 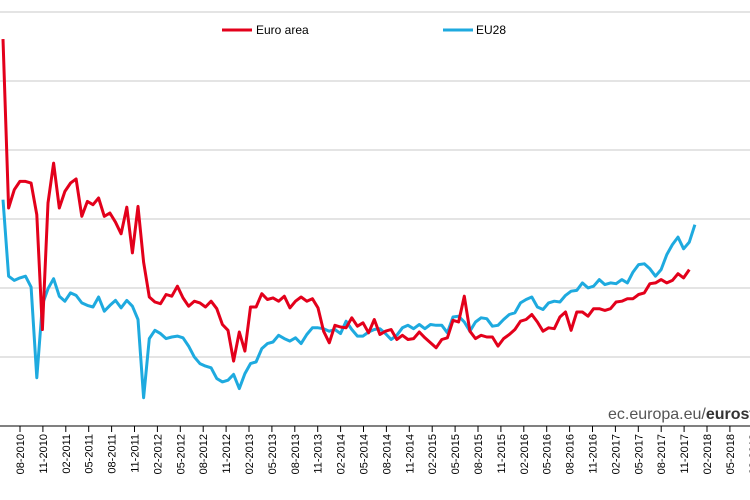 What do you see at coordinates (571, 454) in the screenshot?
I see `x-tick-label: 08-2016` at bounding box center [571, 454].